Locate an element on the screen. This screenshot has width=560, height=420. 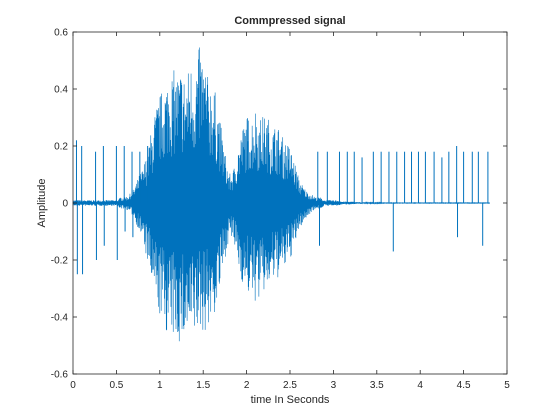
x-tick-label: 1 is located at coordinates (160, 385).